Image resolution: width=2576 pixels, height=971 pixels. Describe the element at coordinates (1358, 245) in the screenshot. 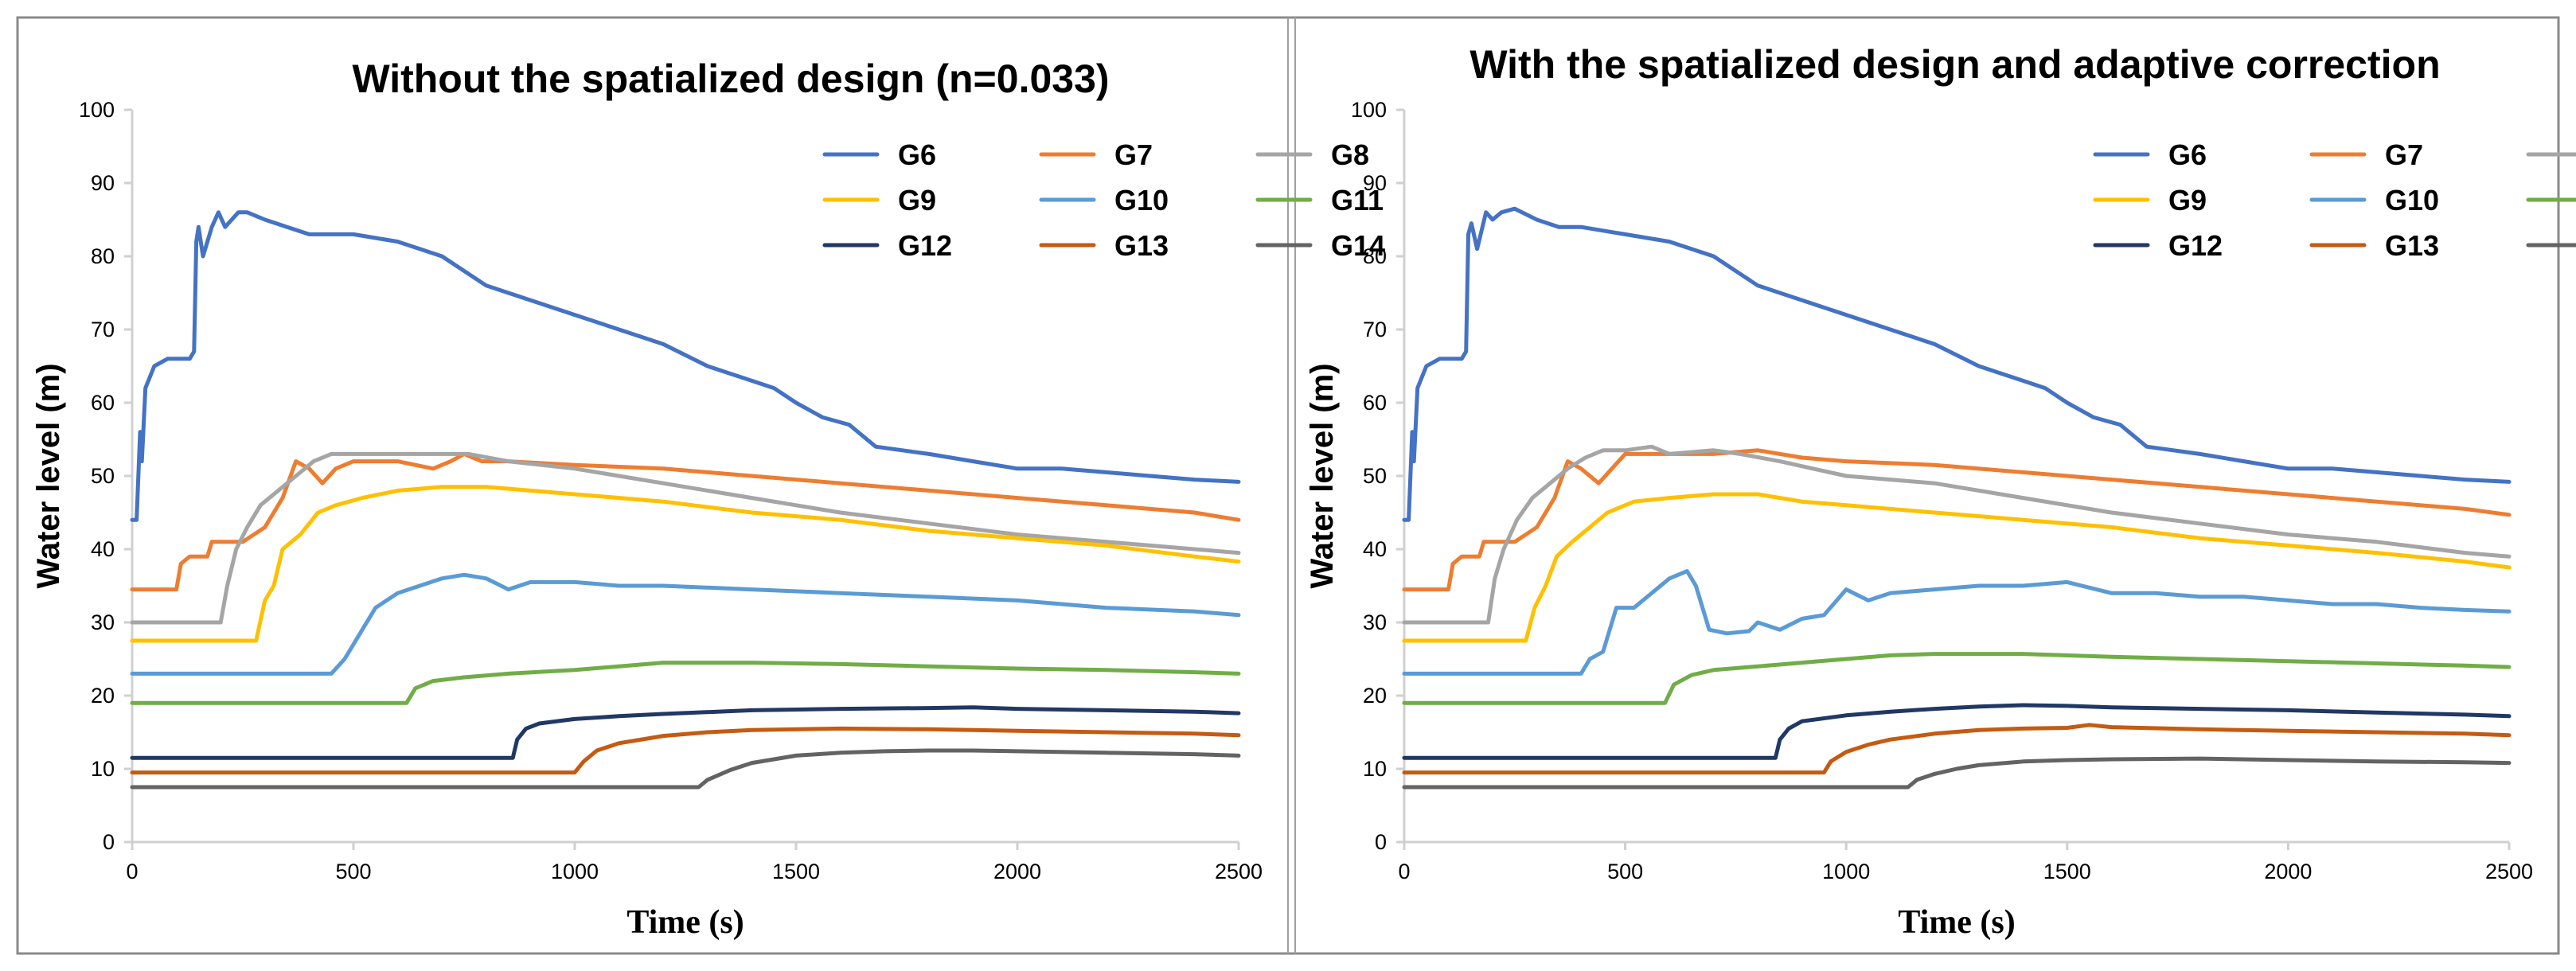

I see `legend-label-g14: G14` at that location.